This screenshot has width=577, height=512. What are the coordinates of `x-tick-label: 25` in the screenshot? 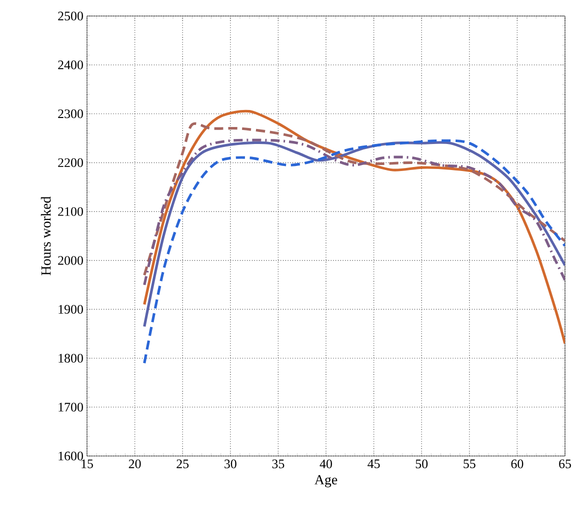 It's located at (182, 464).